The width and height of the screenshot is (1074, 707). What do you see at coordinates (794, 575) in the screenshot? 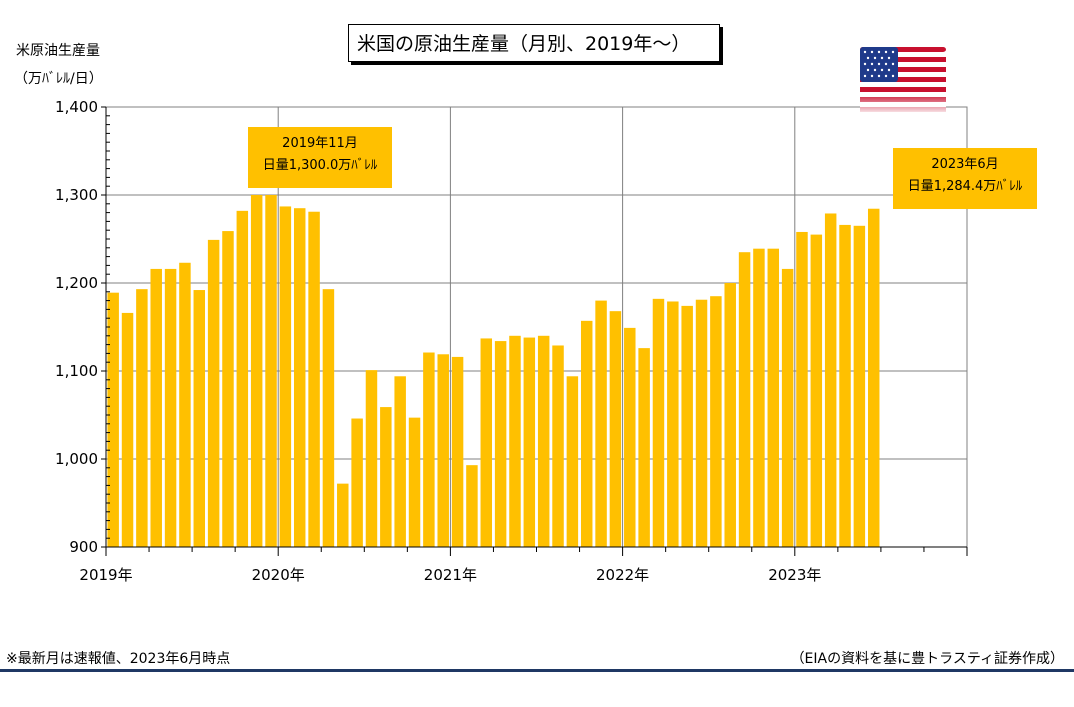
I see `x-tick-label: 2023年` at bounding box center [794, 575].